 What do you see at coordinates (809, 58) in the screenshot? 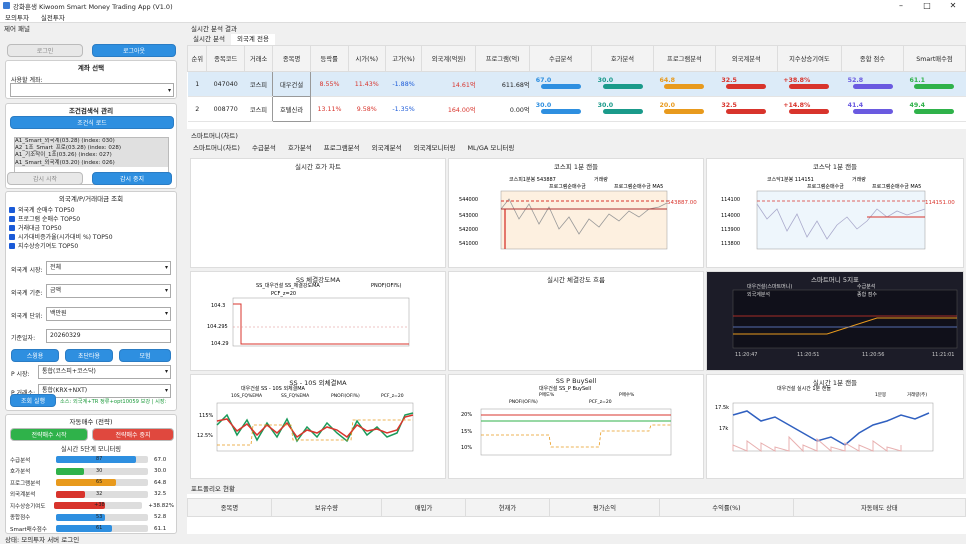
I see `column-header: 지수상승기여도` at bounding box center [809, 58].